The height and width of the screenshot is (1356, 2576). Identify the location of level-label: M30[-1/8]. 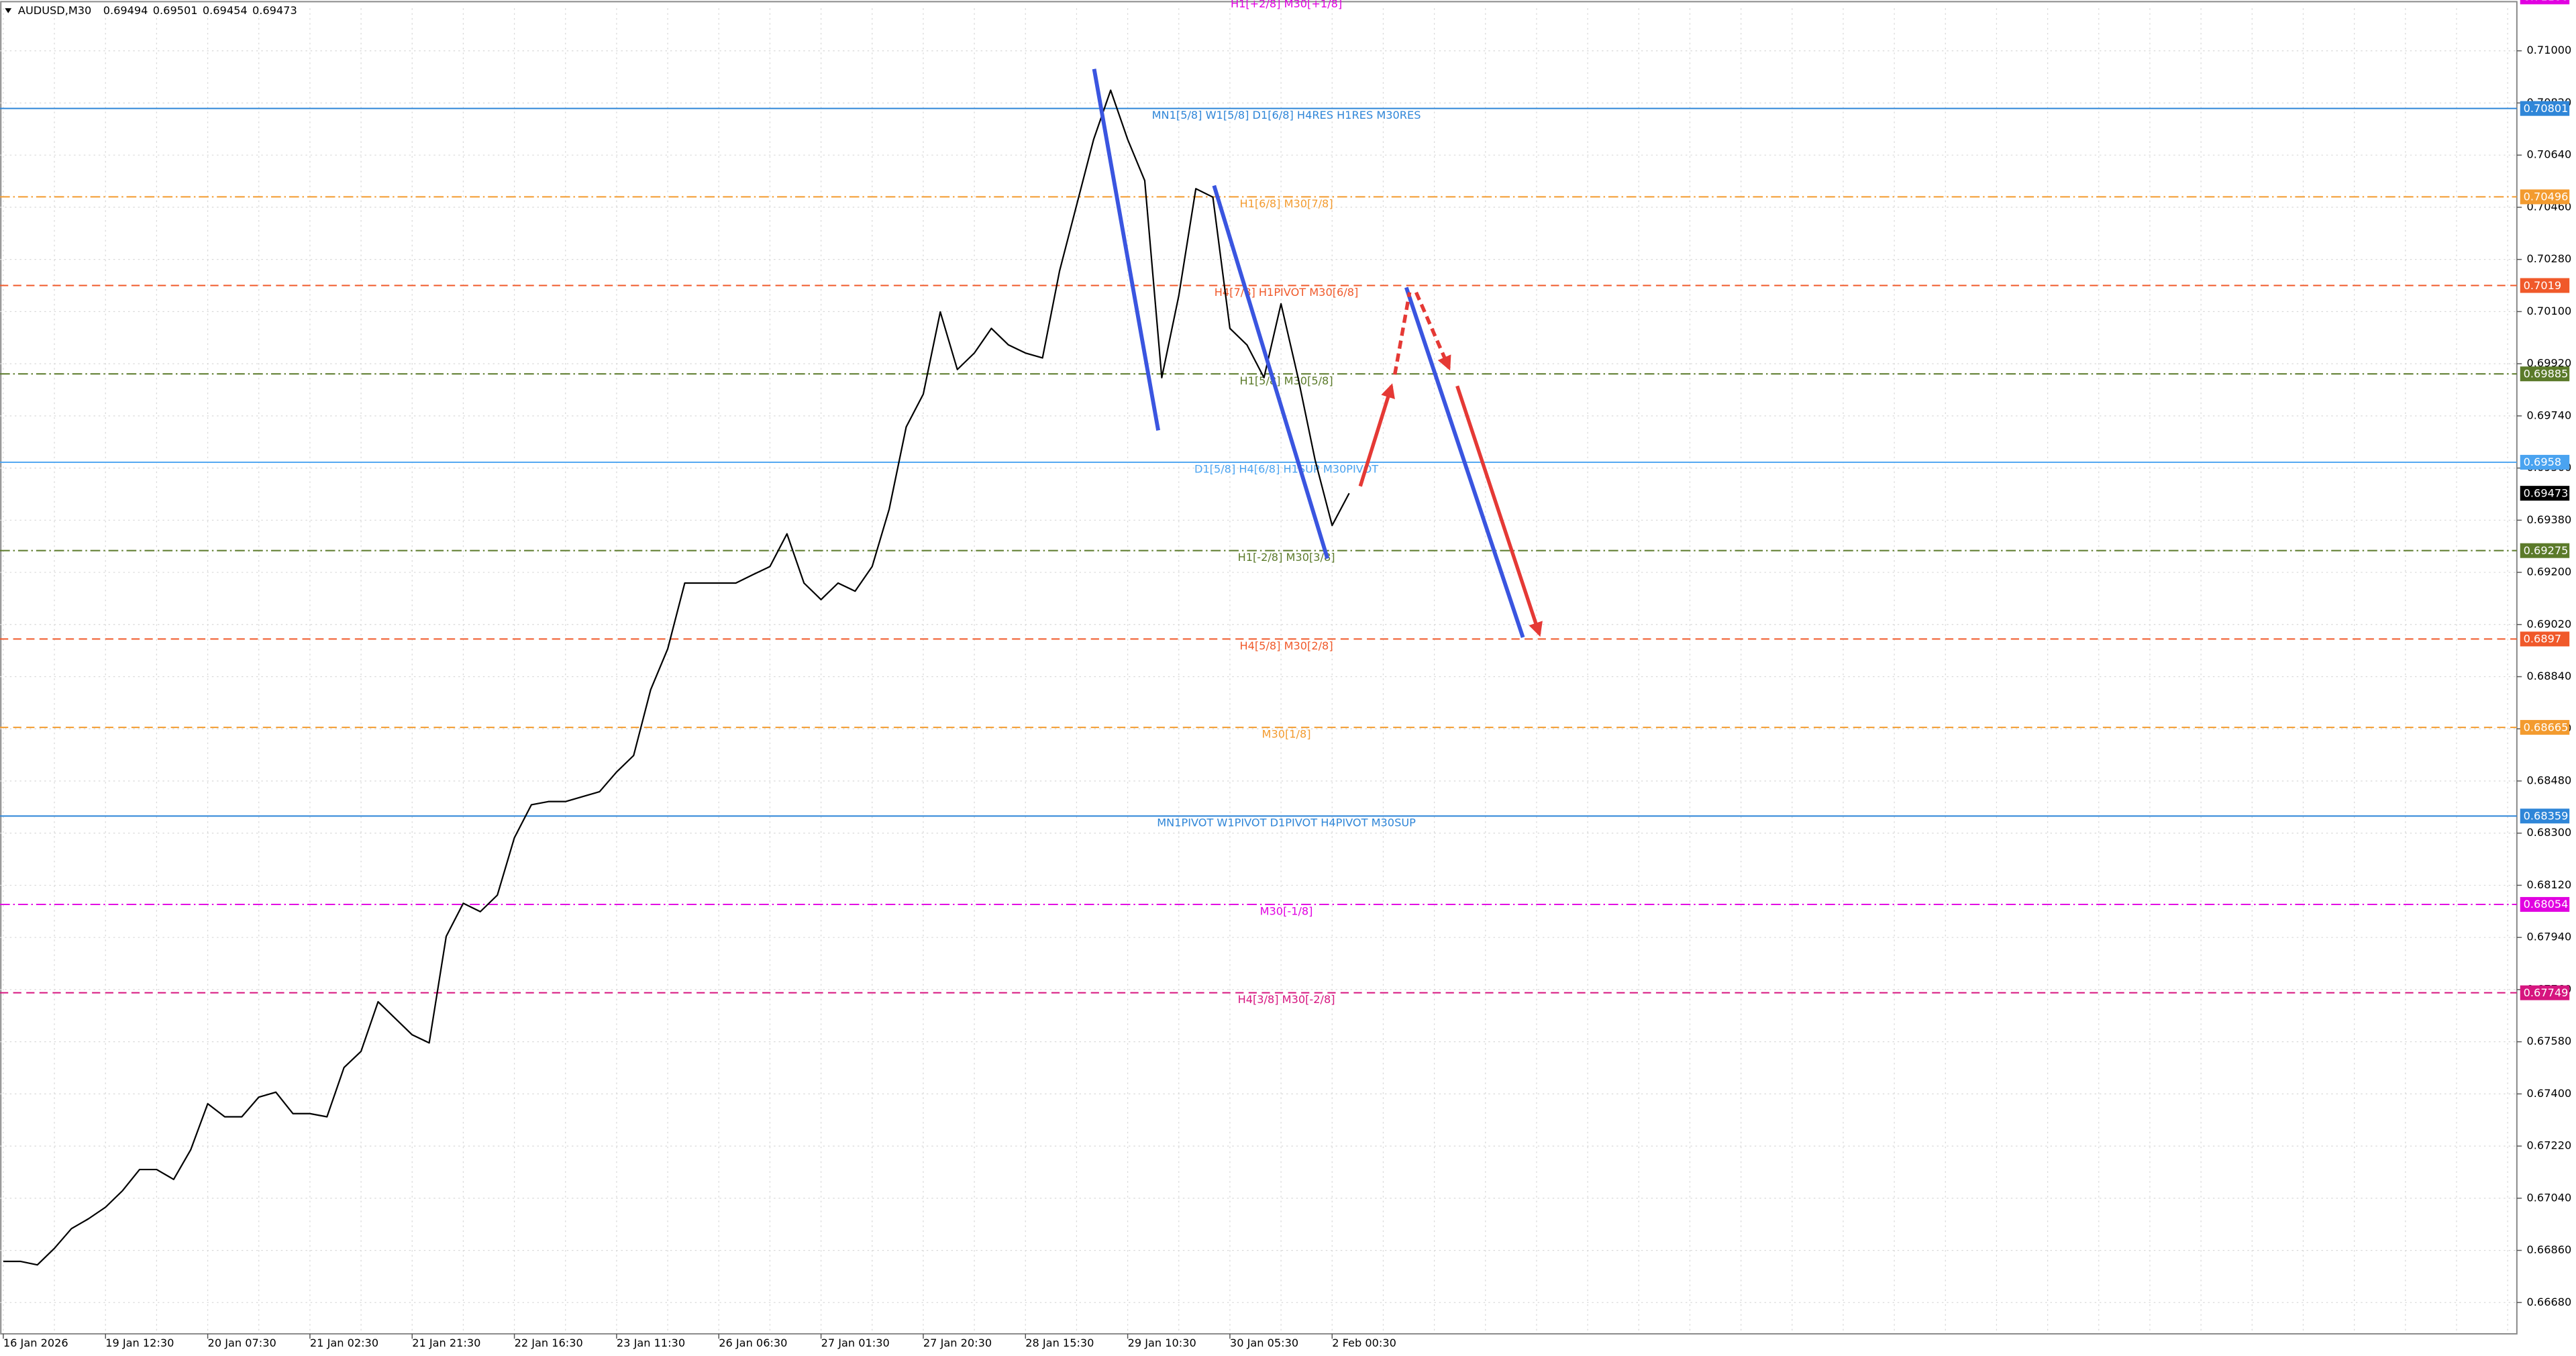
(1286, 910).